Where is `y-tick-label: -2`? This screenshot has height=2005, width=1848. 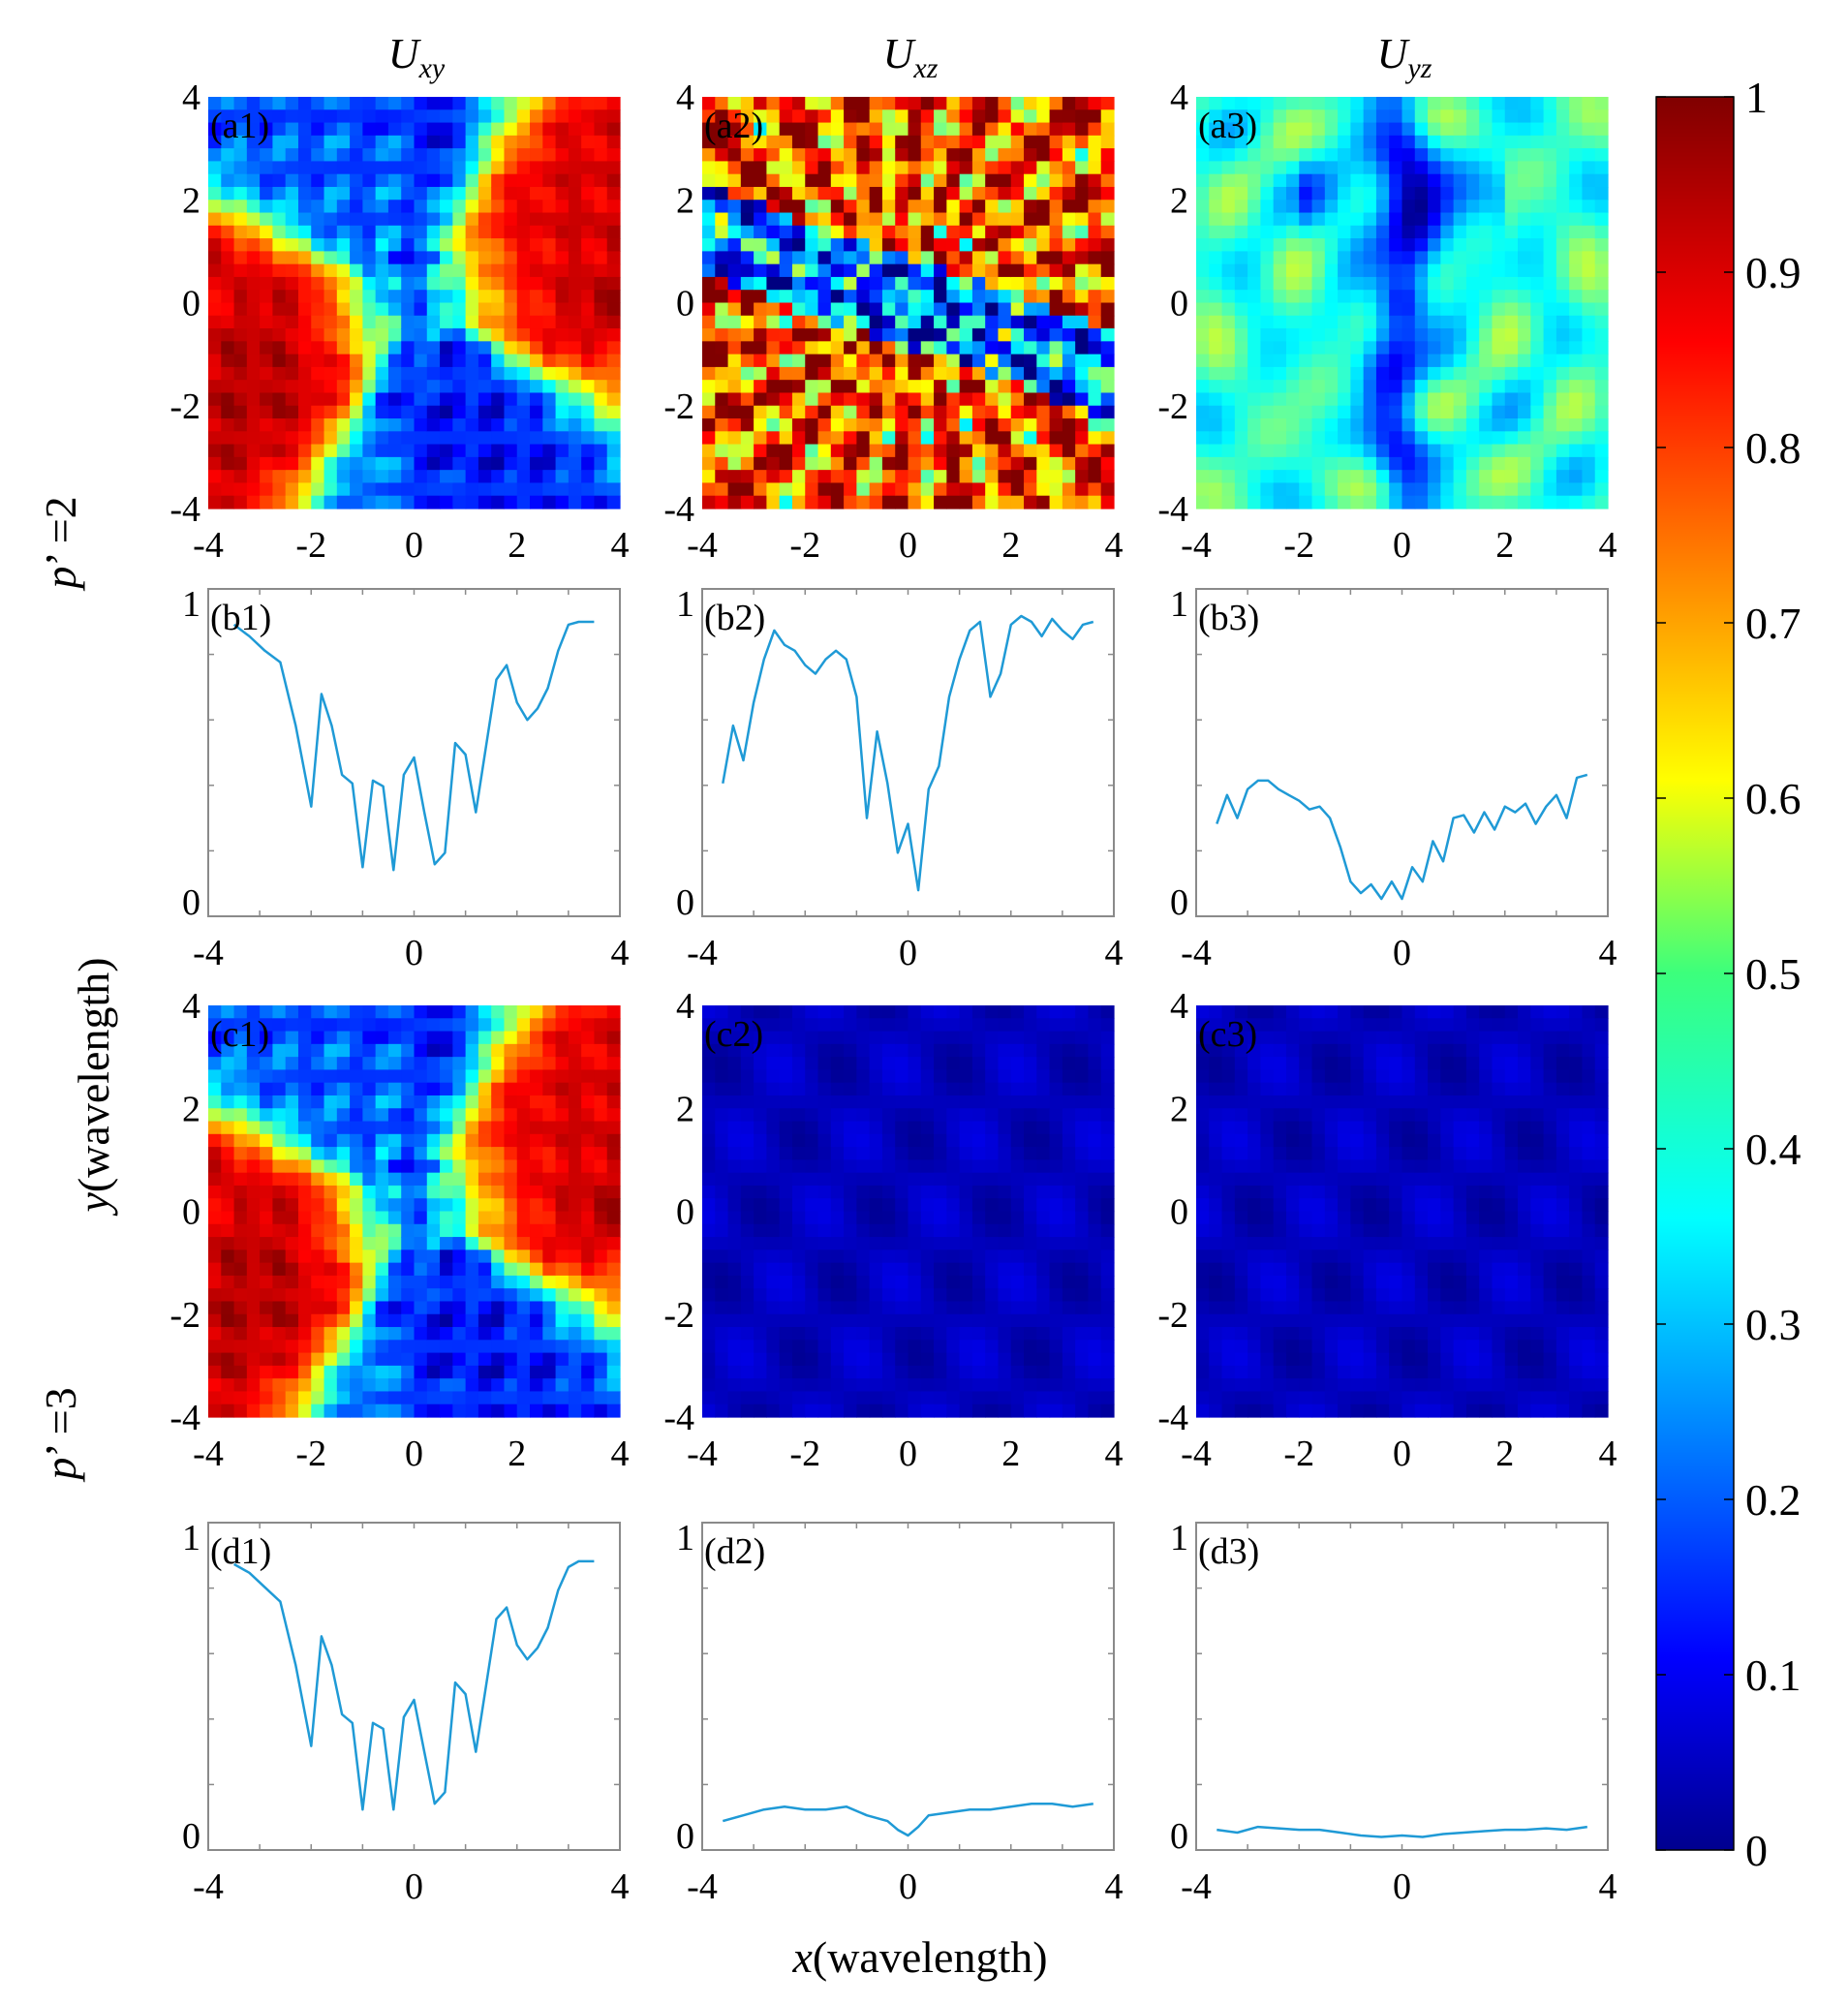
y-tick-label: -2 is located at coordinates (679, 407).